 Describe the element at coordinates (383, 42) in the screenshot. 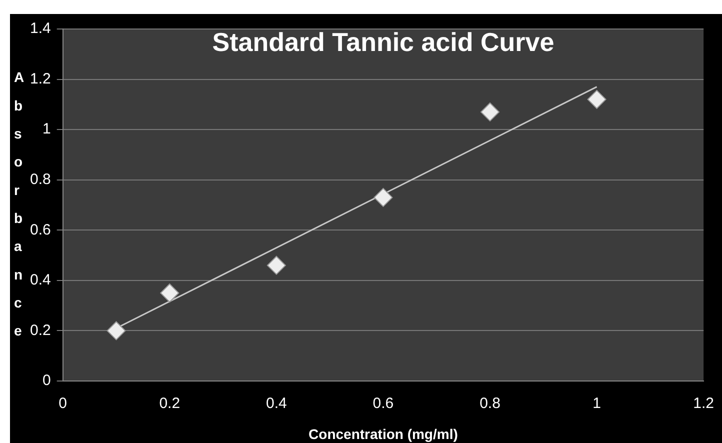

I see `chart-title: Standard Tannic acid Curve` at that location.